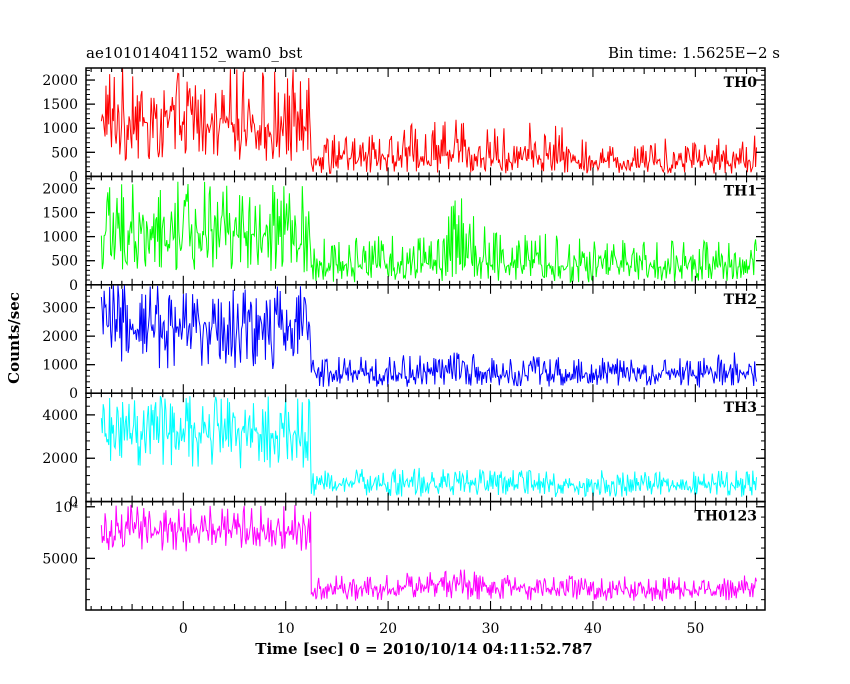 The image size is (850, 684). Describe the element at coordinates (593, 629) in the screenshot. I see `x-tick-label: 40` at that location.